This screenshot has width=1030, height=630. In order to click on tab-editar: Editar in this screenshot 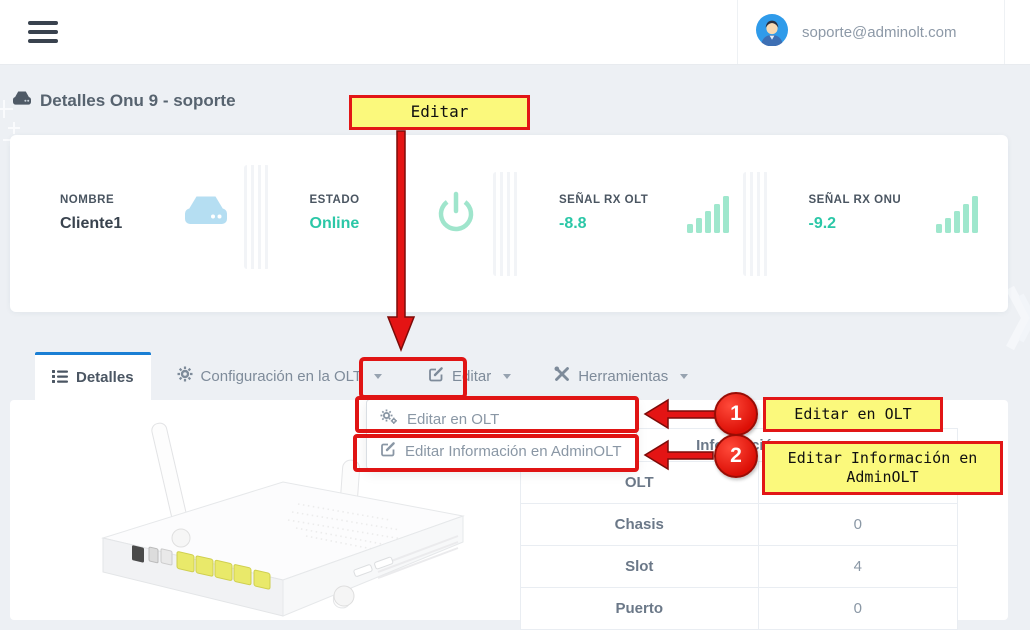, I will do `click(469, 376)`.